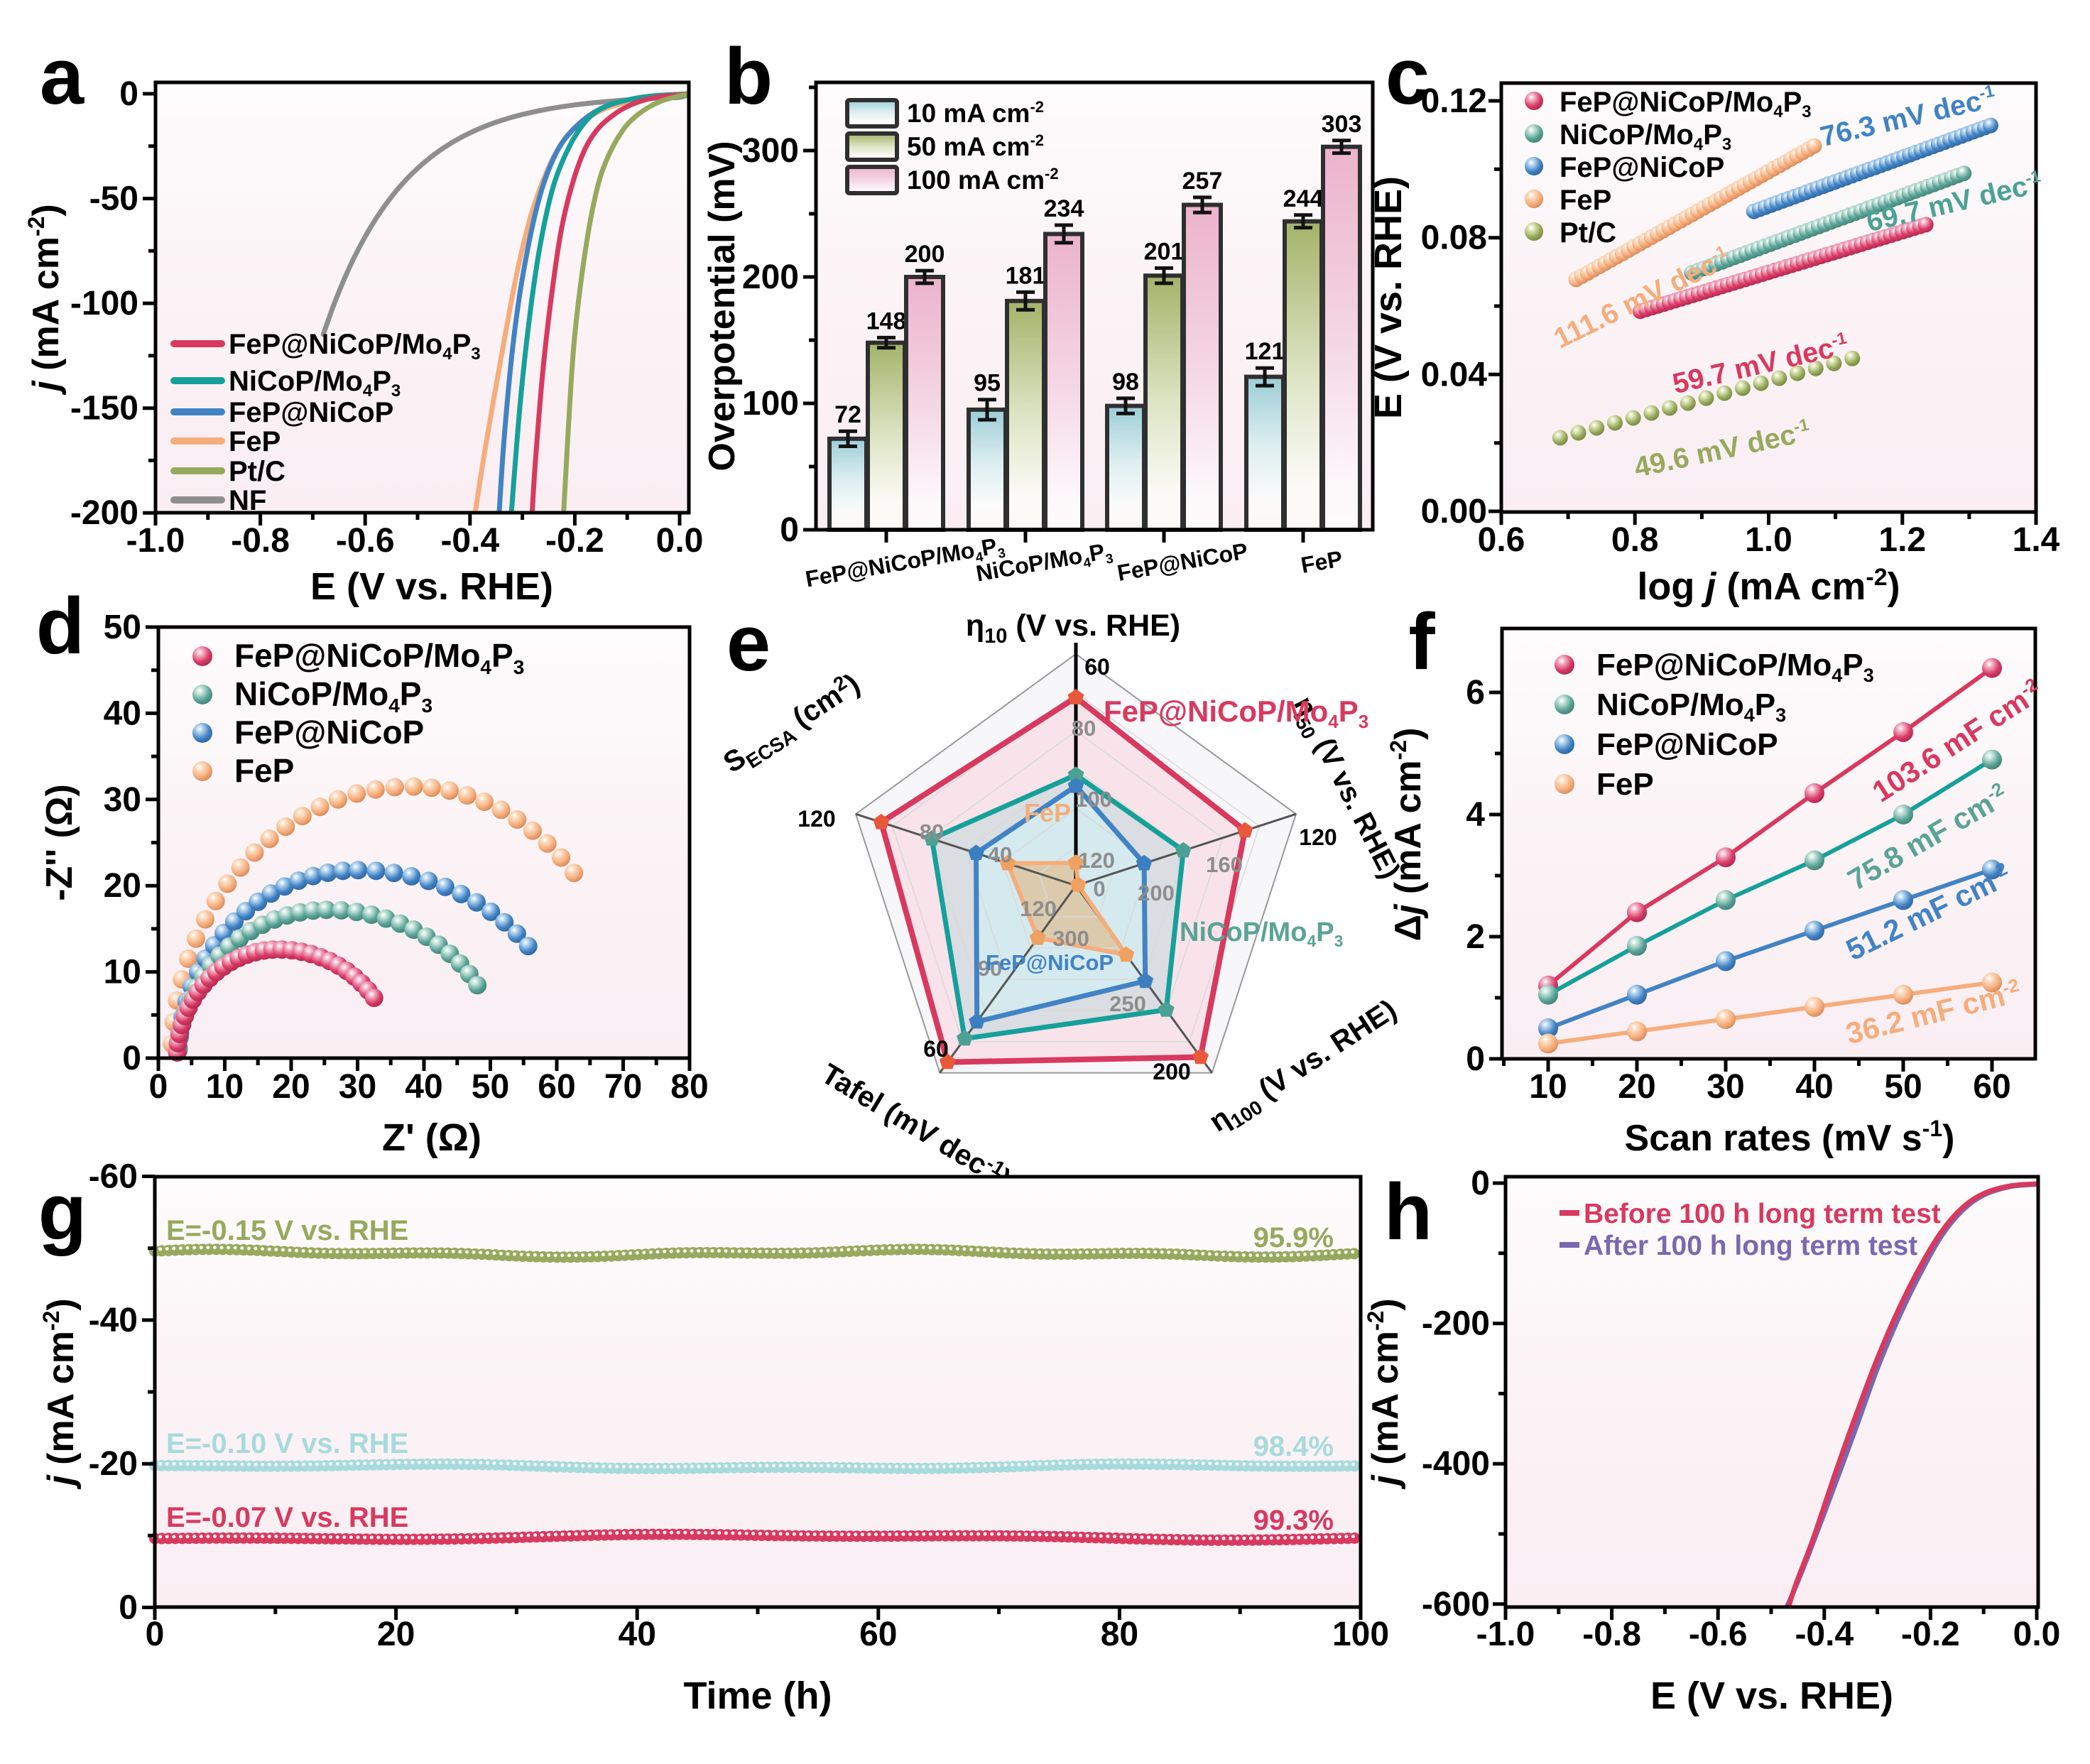 The image size is (2090, 1764). I want to click on svg-text: 160, so click(1224, 865).